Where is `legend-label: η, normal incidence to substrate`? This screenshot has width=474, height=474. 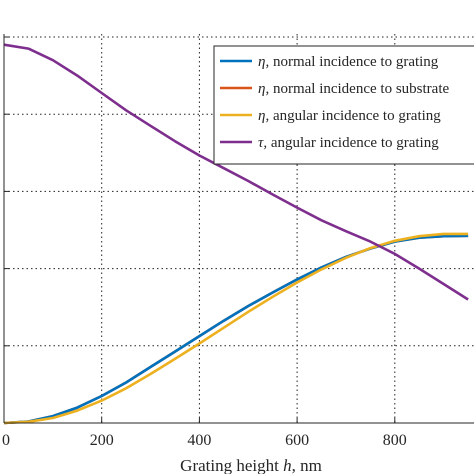
legend-label: η, normal incidence to substrate is located at coordinates (353, 89).